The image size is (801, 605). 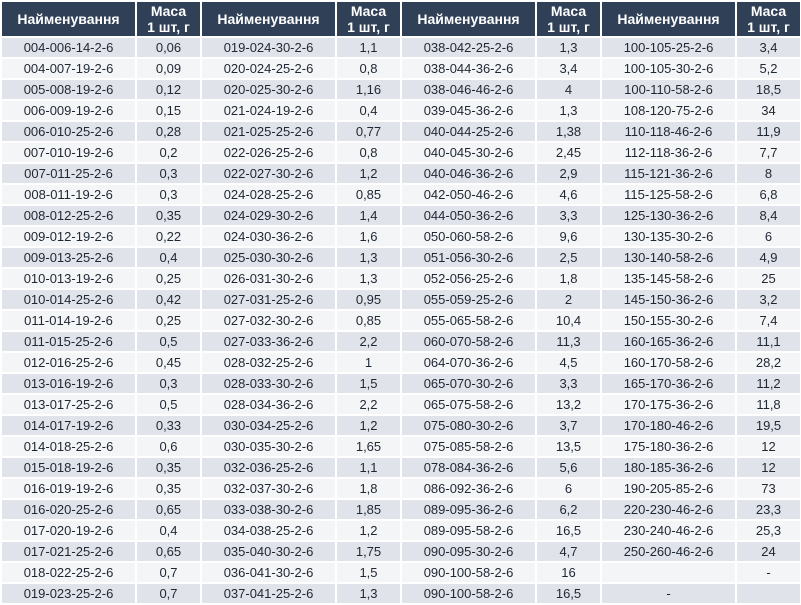 What do you see at coordinates (568, 531) in the screenshot?
I see `mass-value-cell: 16,5` at bounding box center [568, 531].